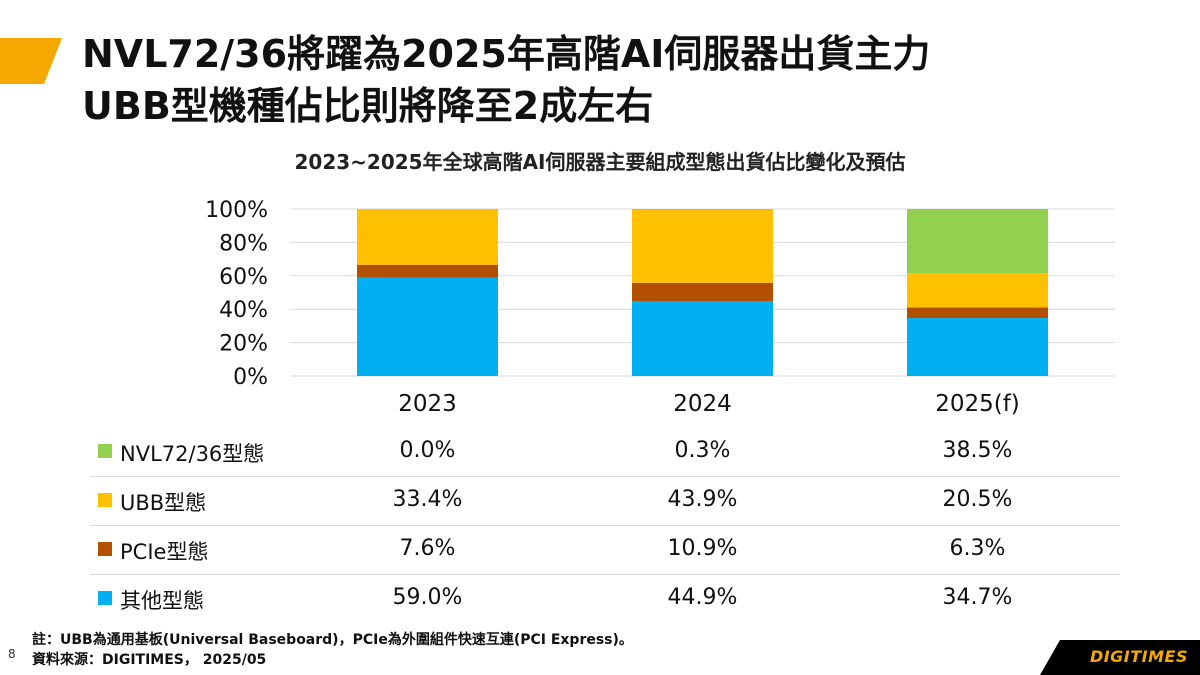 The width and height of the screenshot is (1200, 675). I want to click on chart-title: 2023~2025年全球高階AI伺服器主要組成型態出貨佔比變化及預估, so click(600, 162).